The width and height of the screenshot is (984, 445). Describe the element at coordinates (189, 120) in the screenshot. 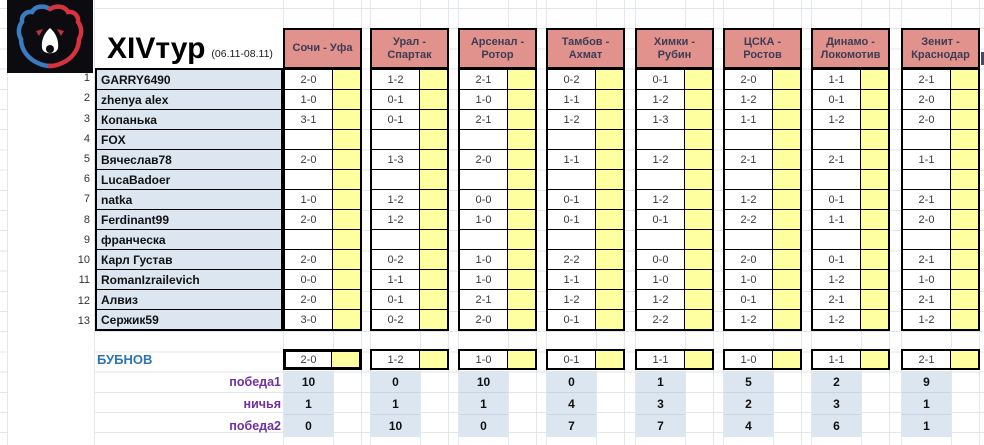

I see `player-name-cell: Копанька` at that location.